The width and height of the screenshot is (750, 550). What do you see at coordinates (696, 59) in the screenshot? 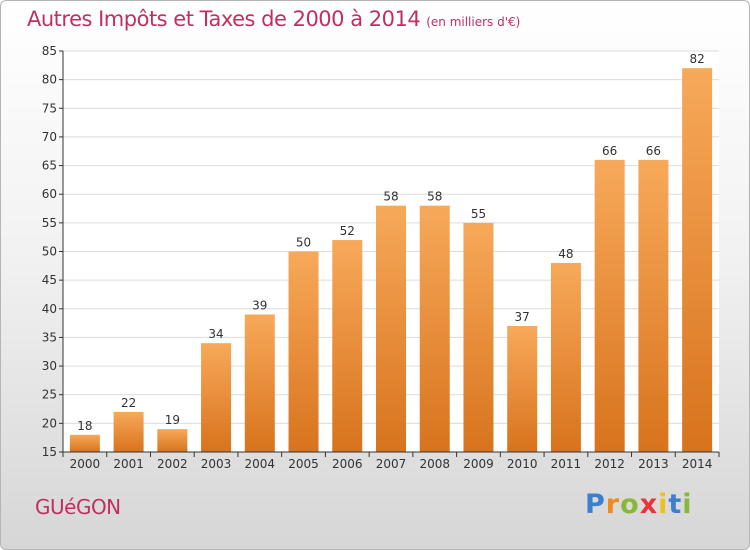
I see `data-label: 82` at bounding box center [696, 59].